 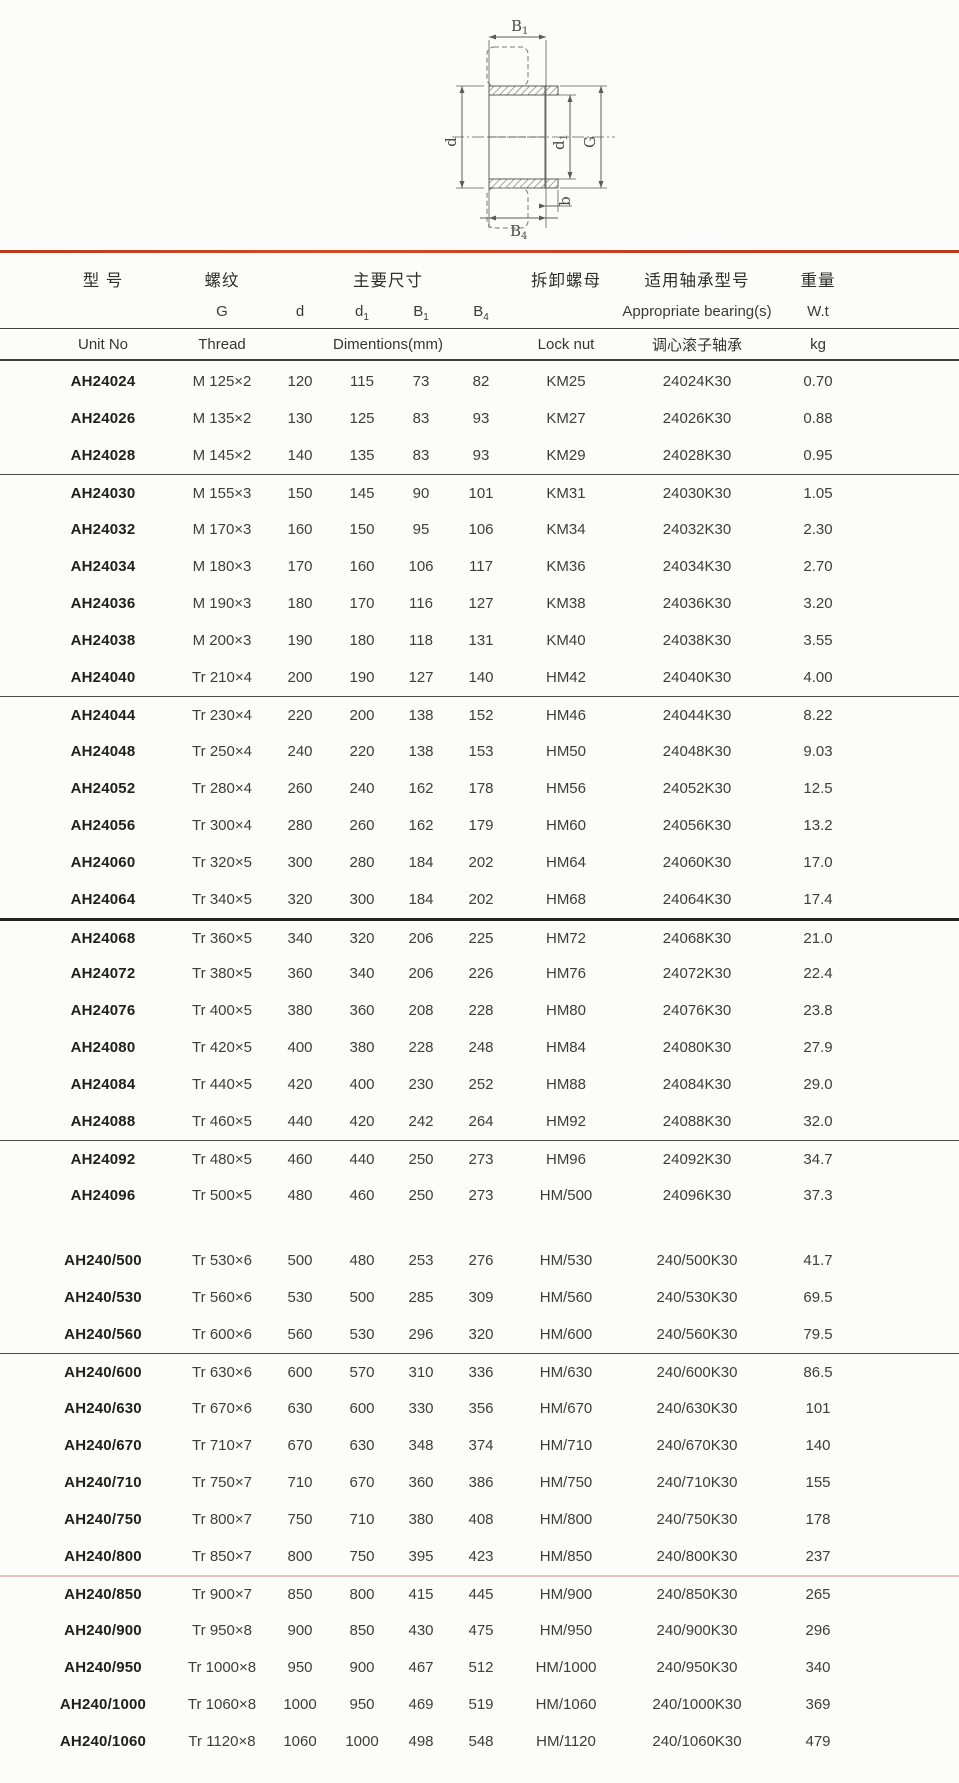 What do you see at coordinates (697, 1704) in the screenshot?
I see `cell-bearing: 240/1000K30` at bounding box center [697, 1704].